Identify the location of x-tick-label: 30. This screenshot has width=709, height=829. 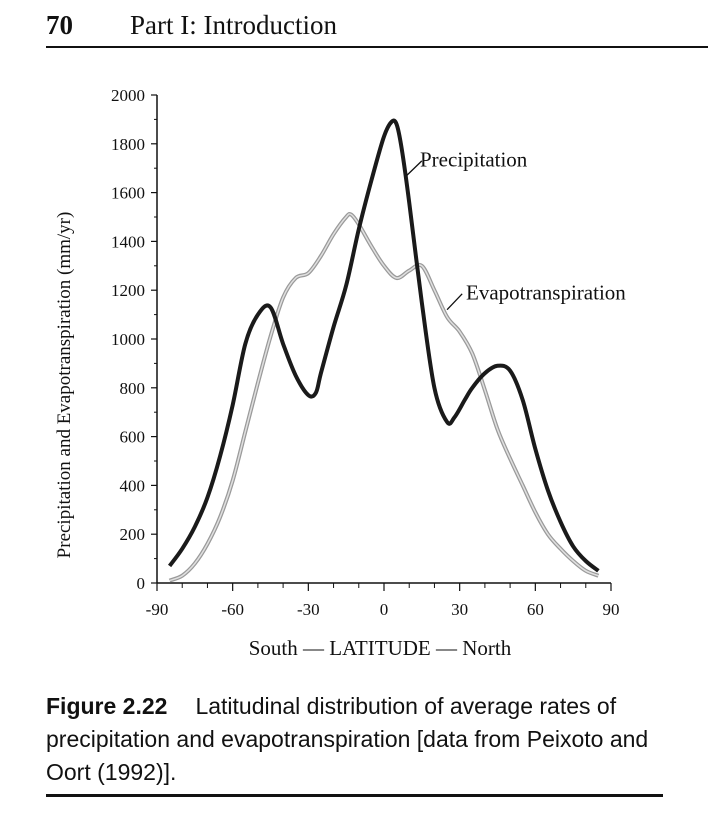
(459, 609).